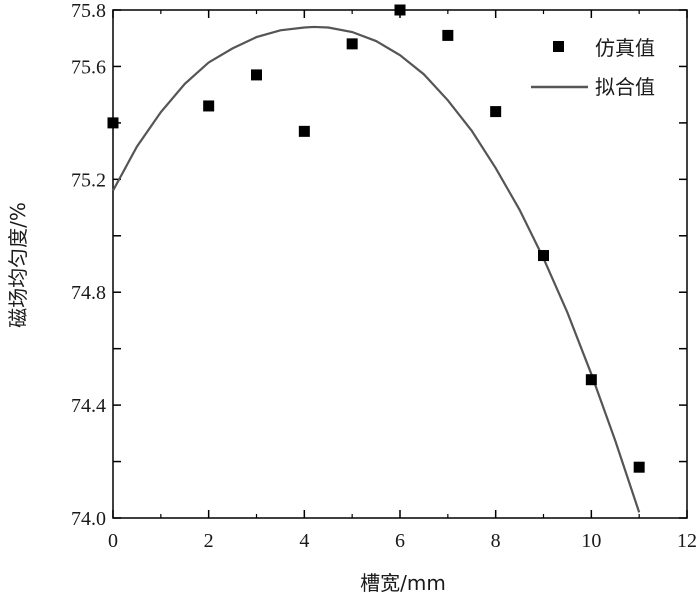 The height and width of the screenshot is (603, 700). I want to click on x-tick-label: 8, so click(496, 541).